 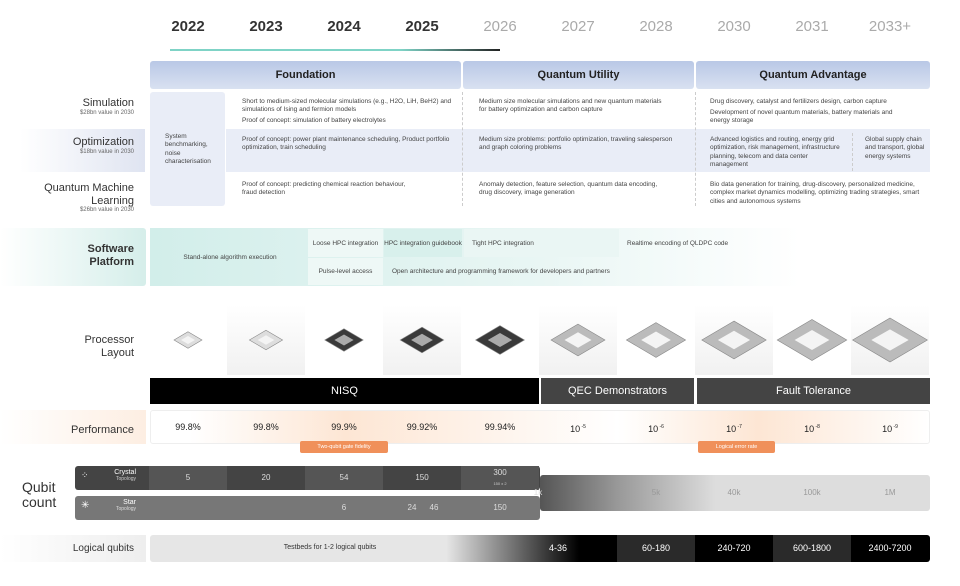 What do you see at coordinates (538, 492) in the screenshot?
I see `merged-qubit-value: 1k` at bounding box center [538, 492].